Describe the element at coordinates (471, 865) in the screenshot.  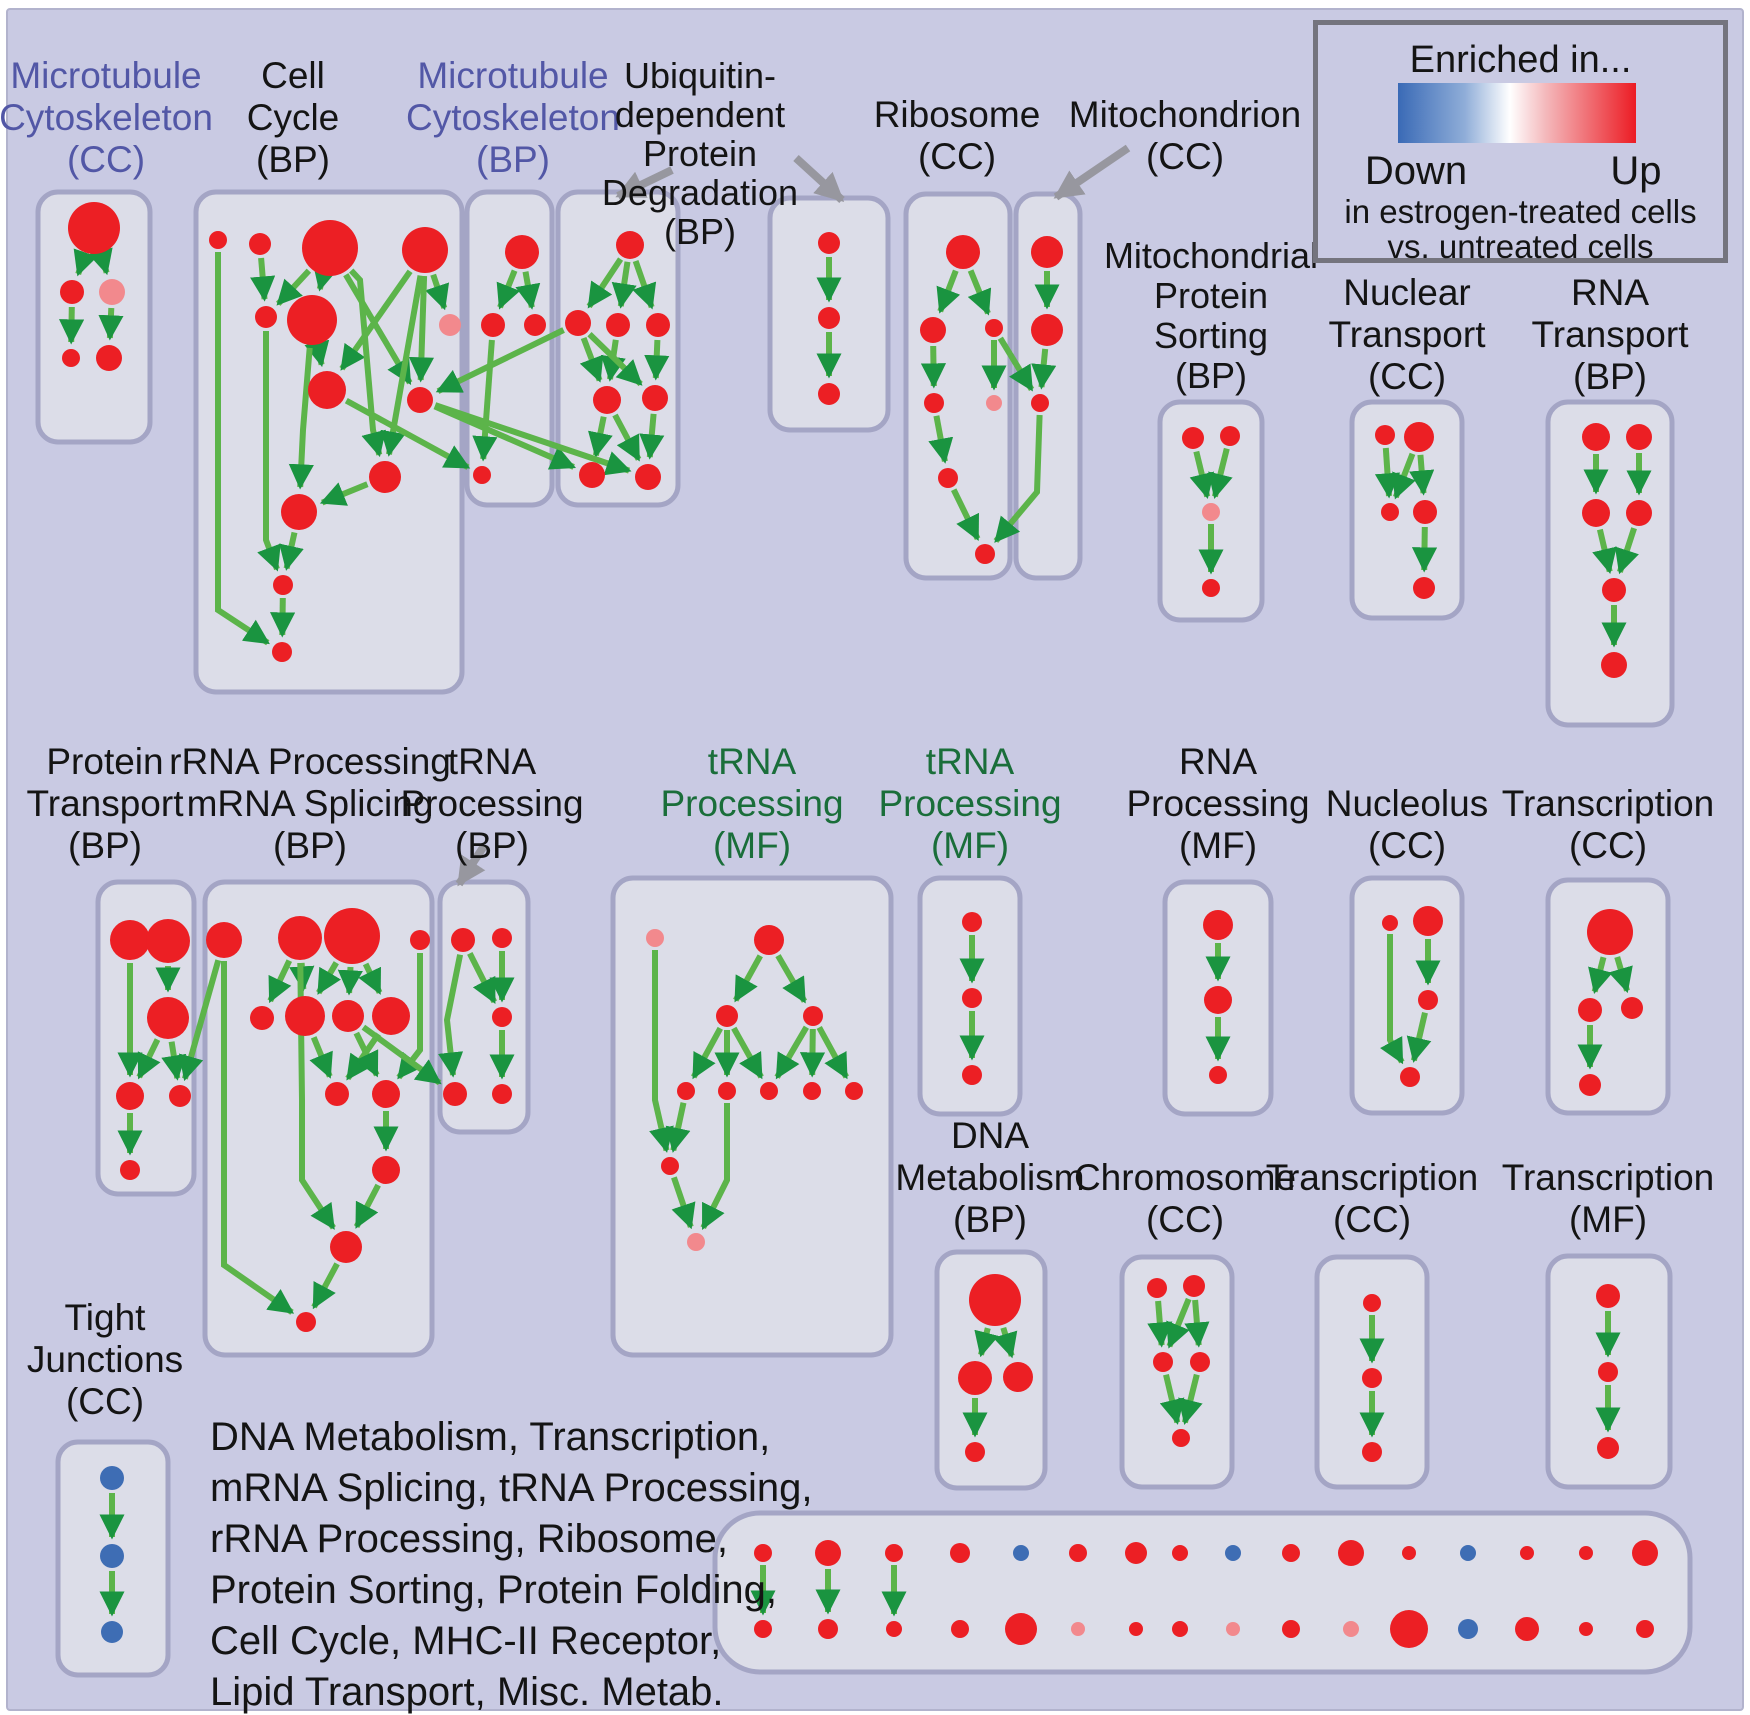
I see `label-pointer-arrow` at that location.